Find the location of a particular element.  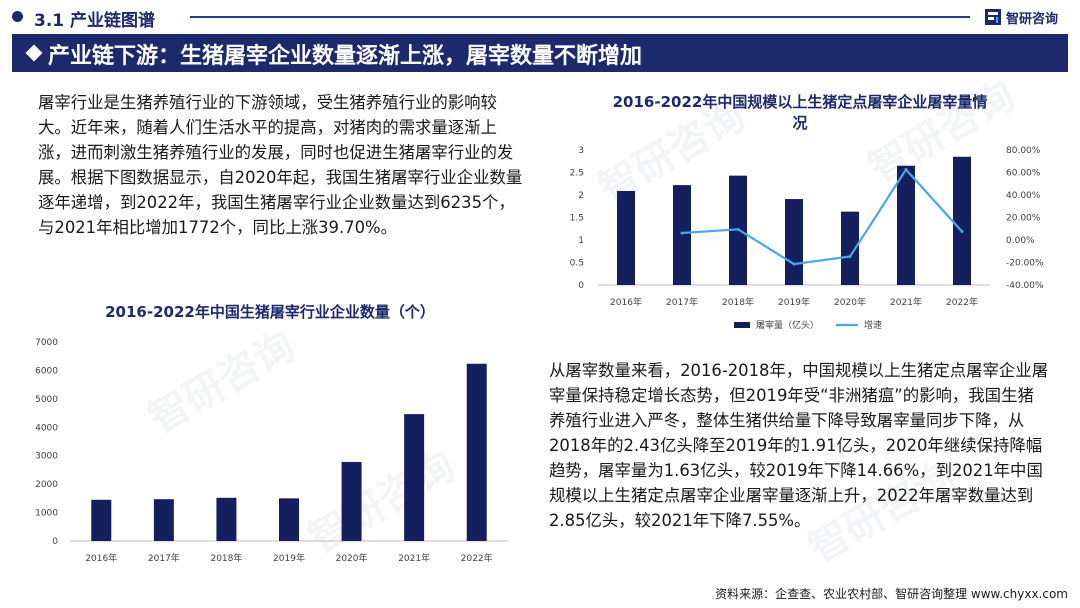

y-tick-label: 7000 is located at coordinates (46, 343).